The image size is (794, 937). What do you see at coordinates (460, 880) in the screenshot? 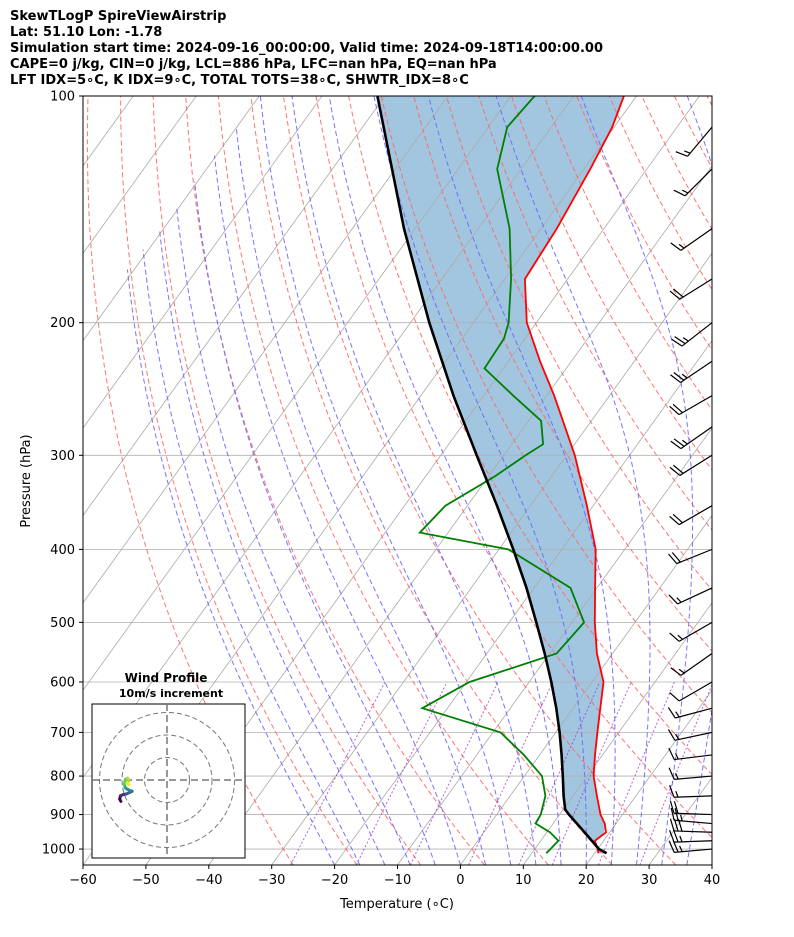
I see `x-tick-label: 0` at bounding box center [460, 880].